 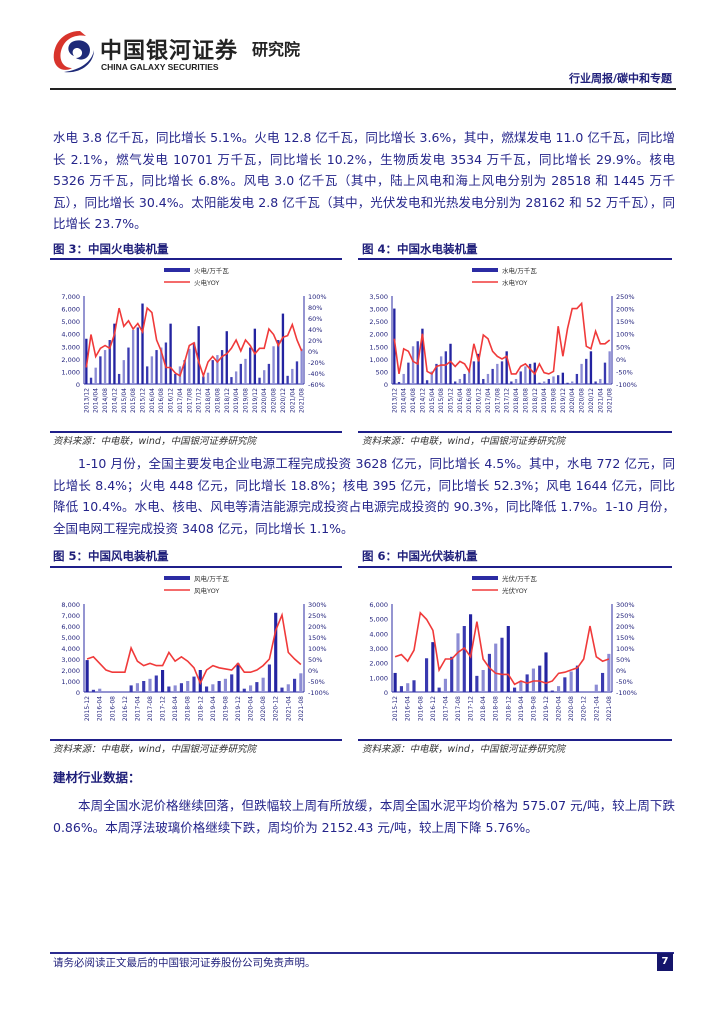 I want to click on legend-bar-swatch, so click(x=177, y=578).